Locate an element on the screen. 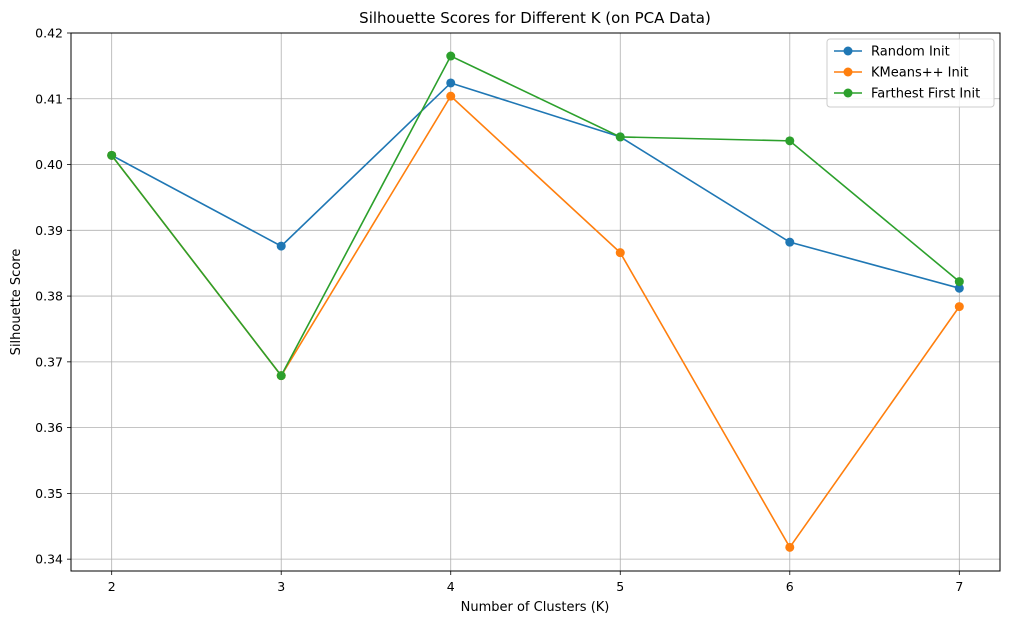  y-tick-label: 0.36 is located at coordinates (49, 427).